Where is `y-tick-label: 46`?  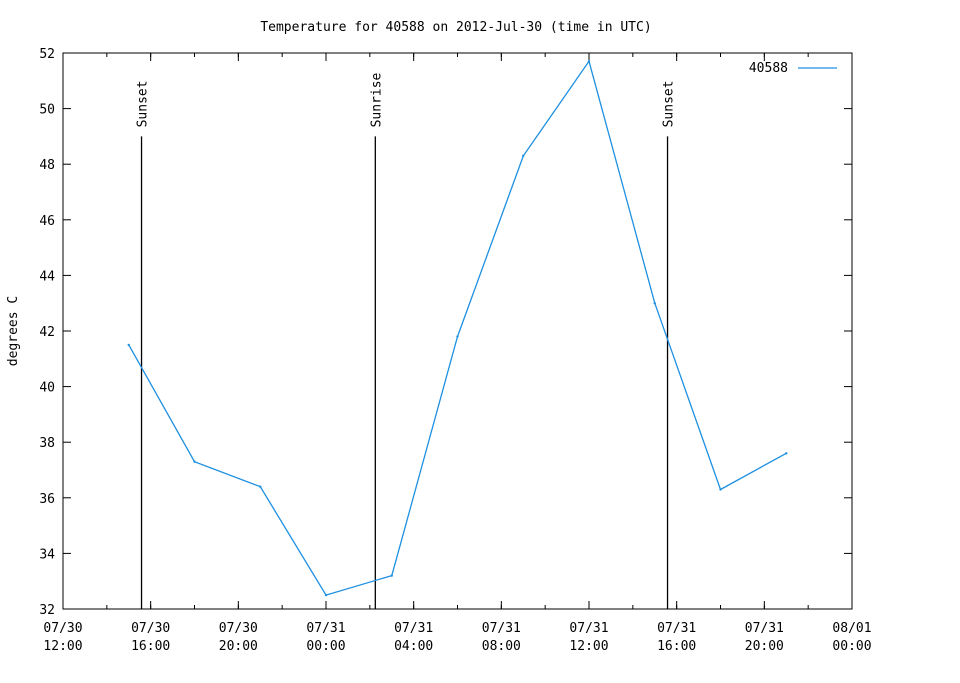
y-tick-label: 46 is located at coordinates (47, 221).